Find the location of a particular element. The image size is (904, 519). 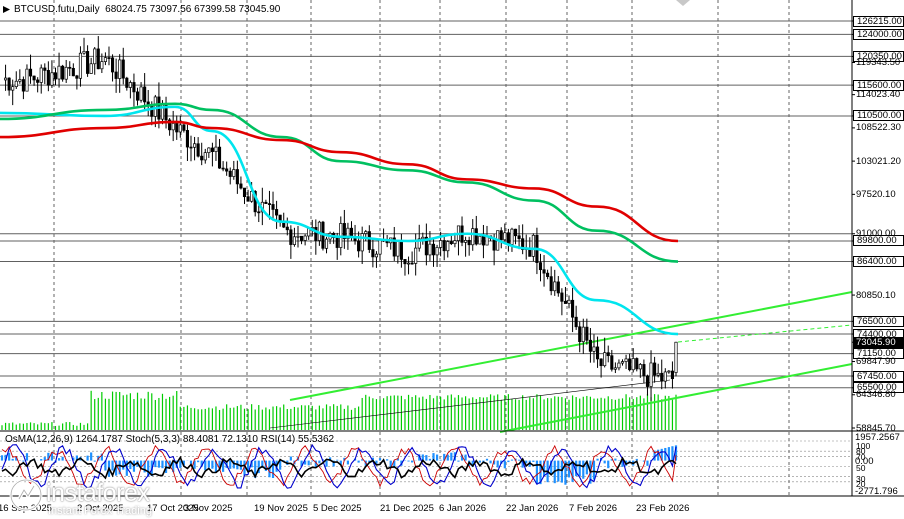

time-axis-label: 2 Oct 2025 is located at coordinates (100, 508).